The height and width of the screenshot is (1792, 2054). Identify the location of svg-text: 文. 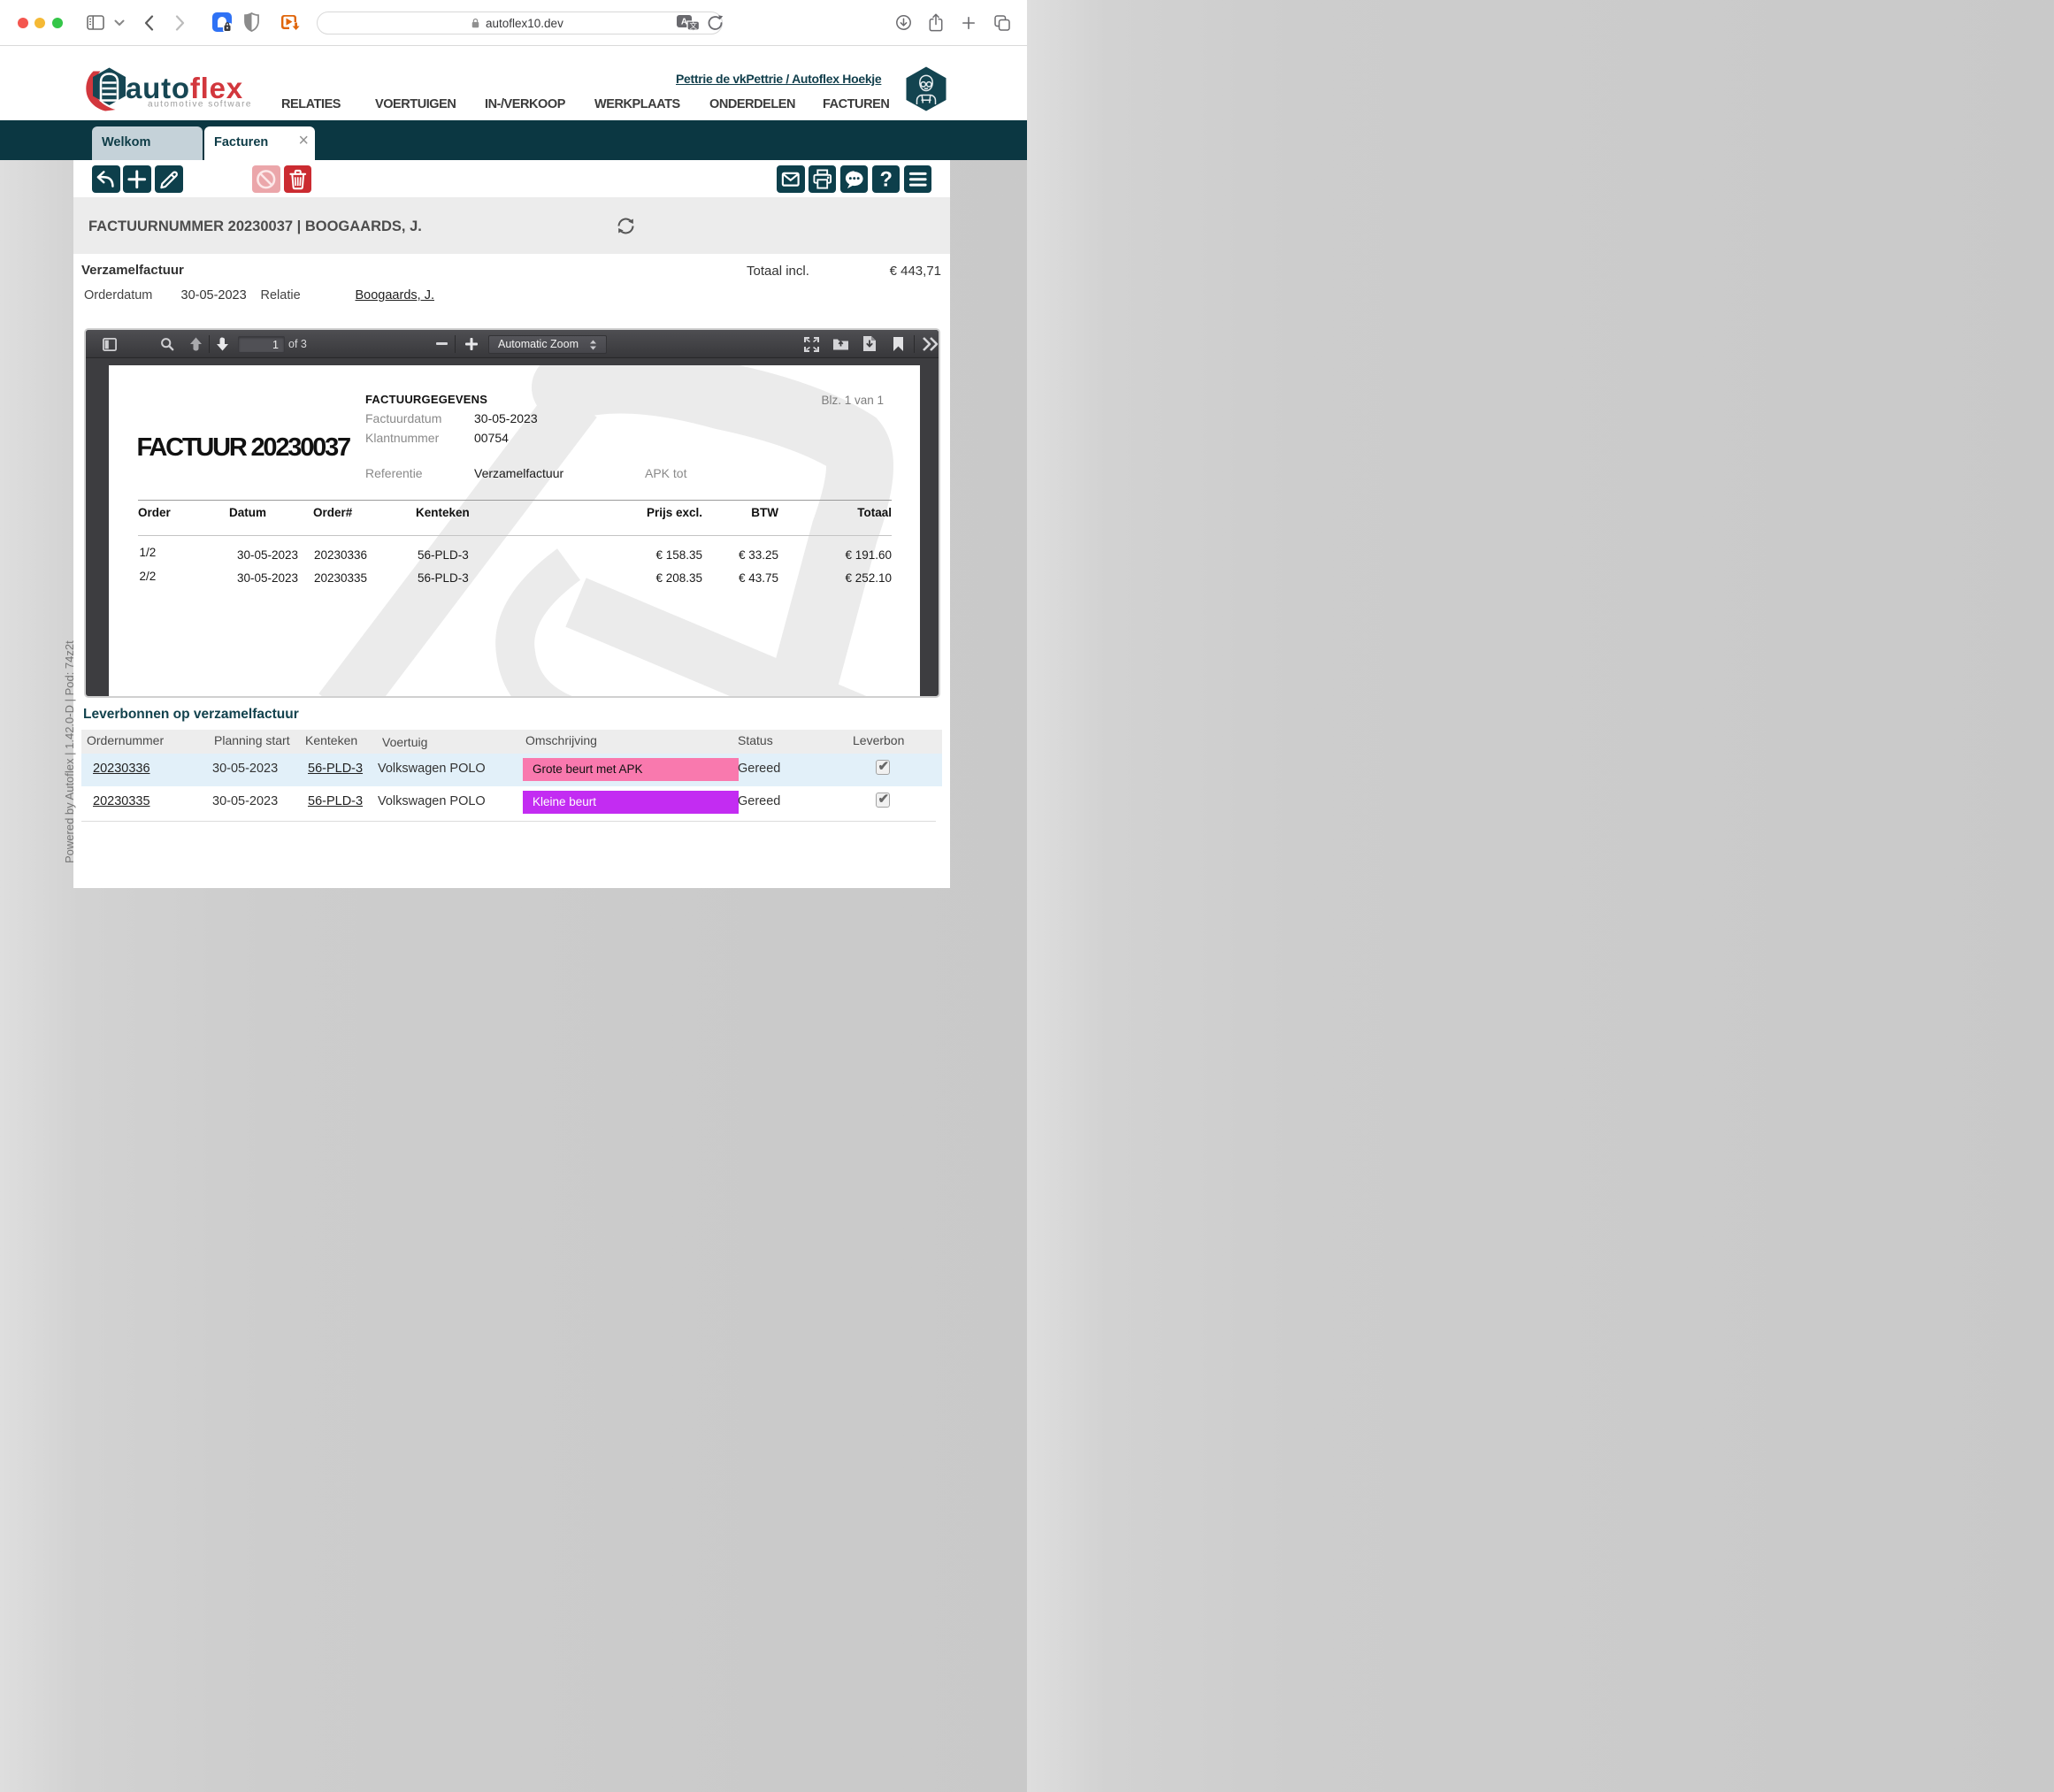
(693, 25).